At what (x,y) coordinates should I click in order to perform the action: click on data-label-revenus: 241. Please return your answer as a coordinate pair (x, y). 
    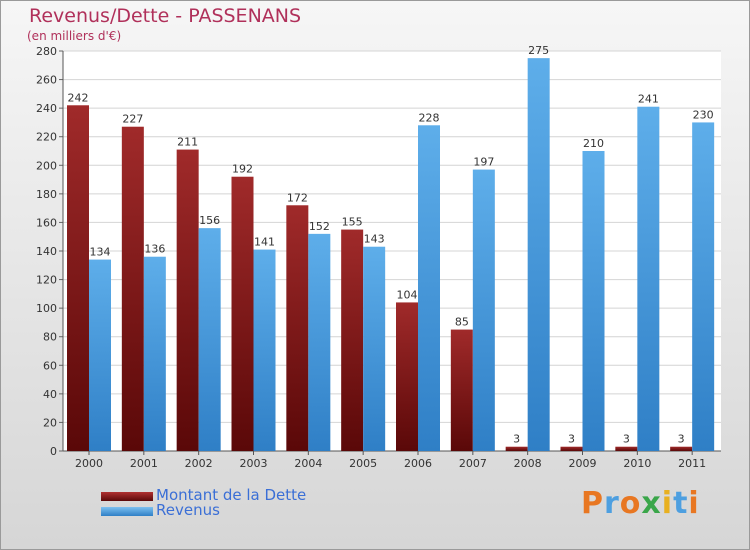
    Looking at the image, I should click on (648, 99).